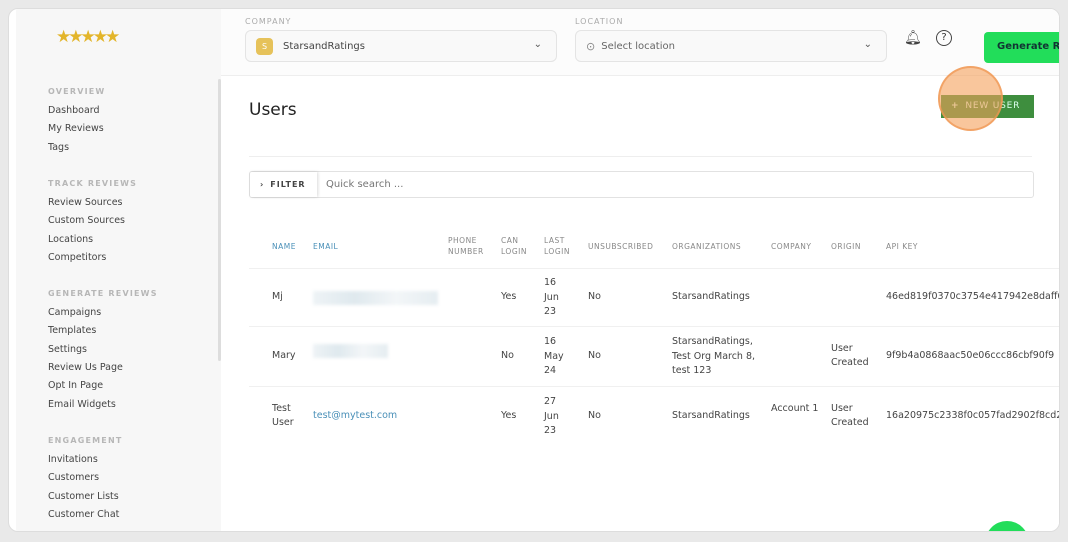 This screenshot has height=542, width=1068. Describe the element at coordinates (640, 156) in the screenshot. I see `divider` at that location.